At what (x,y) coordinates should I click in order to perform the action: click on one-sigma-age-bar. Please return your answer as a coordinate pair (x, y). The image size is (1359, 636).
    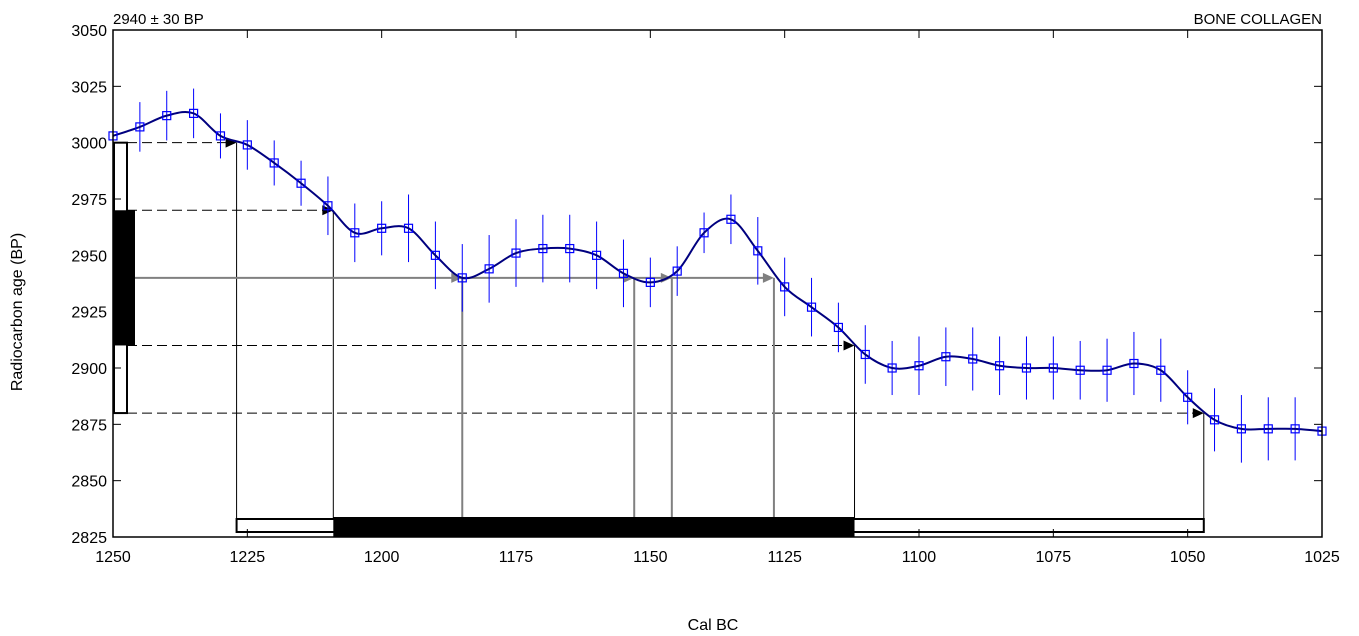
    Looking at the image, I should click on (124, 278).